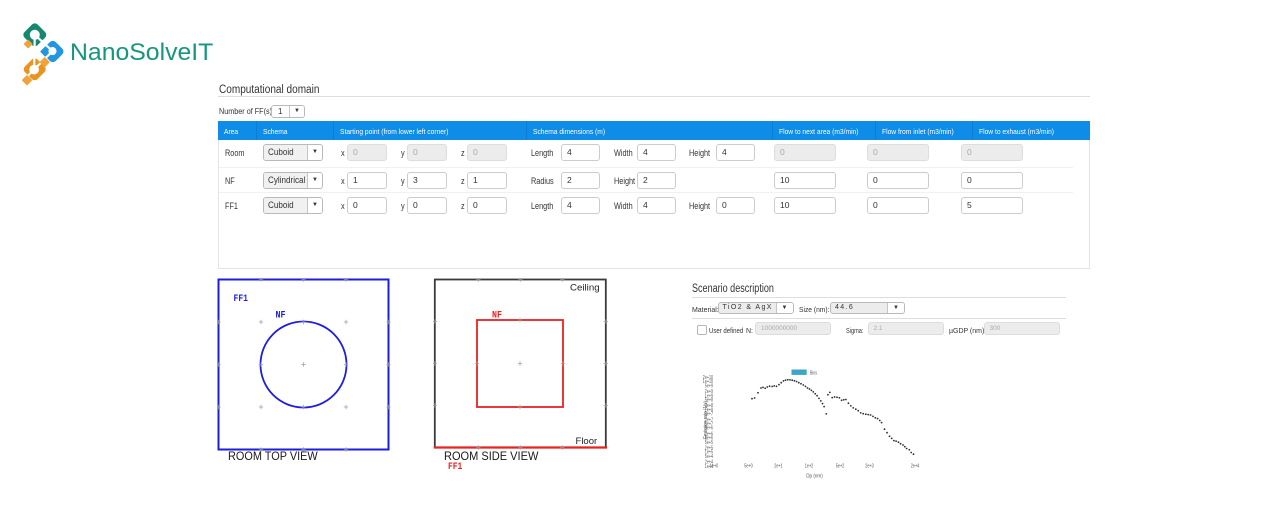 The height and width of the screenshot is (506, 1262). Describe the element at coordinates (709, 439) in the screenshot. I see `svg-text: 1e+6` at that location.